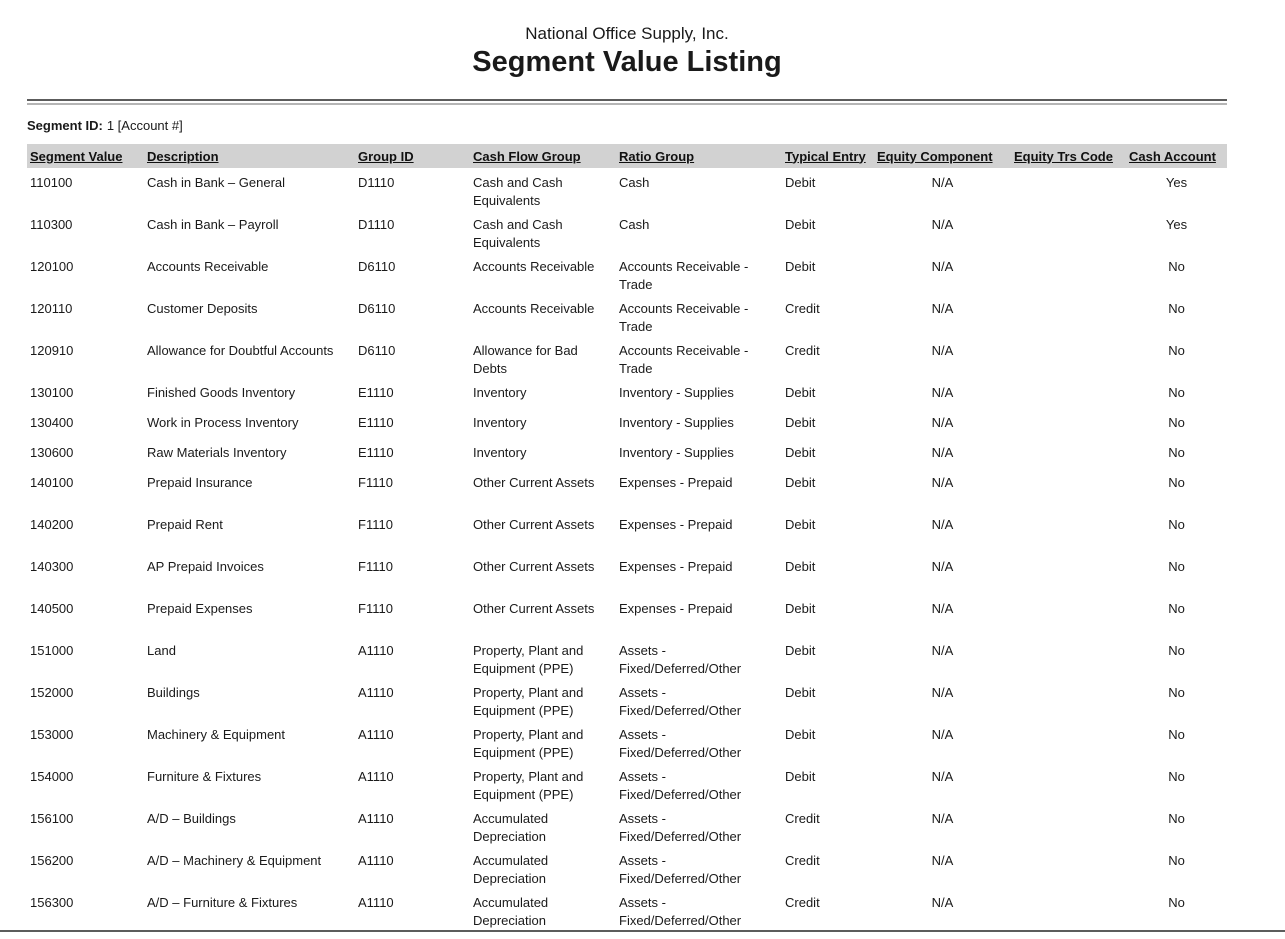  I want to click on cell-ratio-group: Expenses - Prepaid, so click(676, 524).